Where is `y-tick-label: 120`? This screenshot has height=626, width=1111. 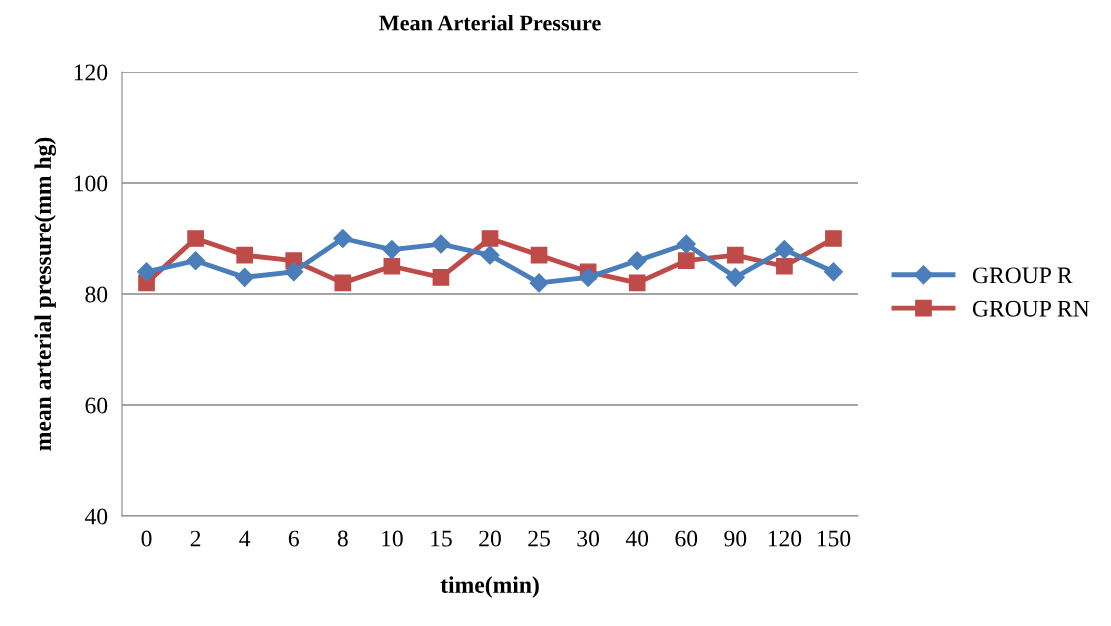
y-tick-label: 120 is located at coordinates (91, 72).